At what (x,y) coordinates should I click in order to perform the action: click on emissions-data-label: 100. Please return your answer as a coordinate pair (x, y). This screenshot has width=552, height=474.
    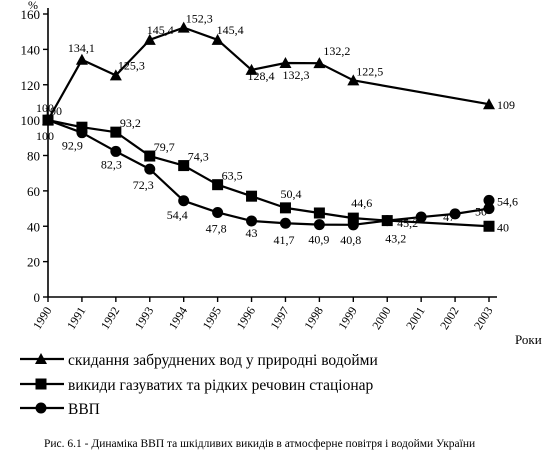
    Looking at the image, I should click on (53, 111).